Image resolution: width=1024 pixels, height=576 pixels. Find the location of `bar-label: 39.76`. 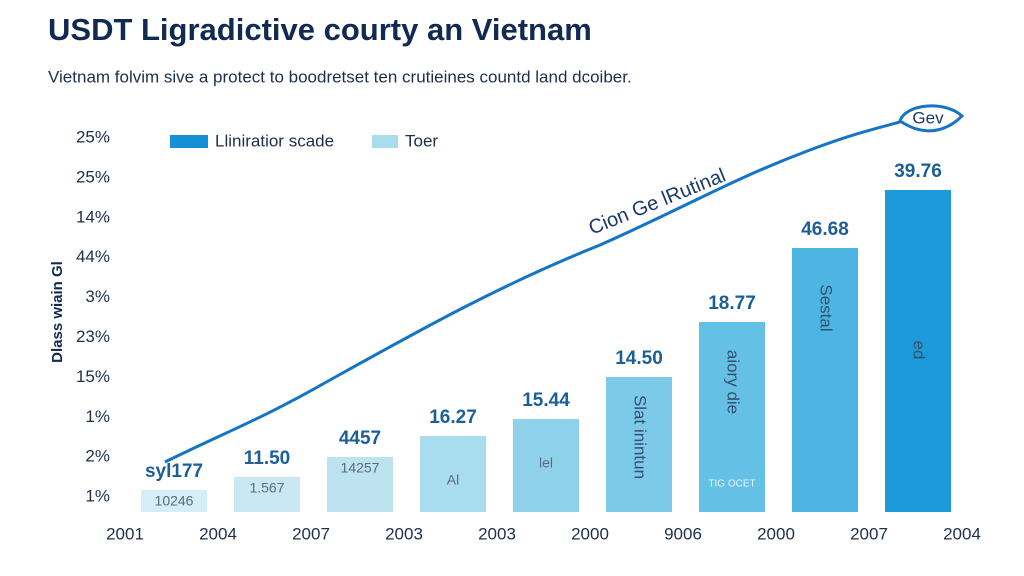

bar-label: 39.76 is located at coordinates (918, 171).